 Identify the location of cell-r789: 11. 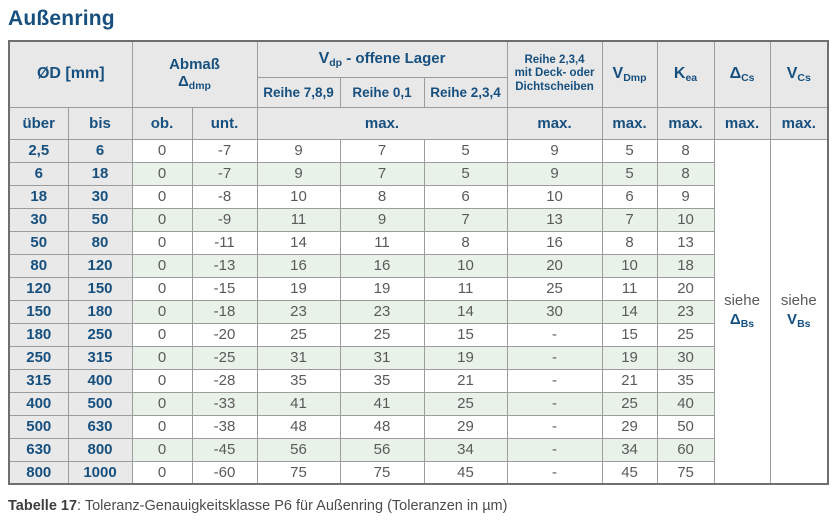
(298, 219).